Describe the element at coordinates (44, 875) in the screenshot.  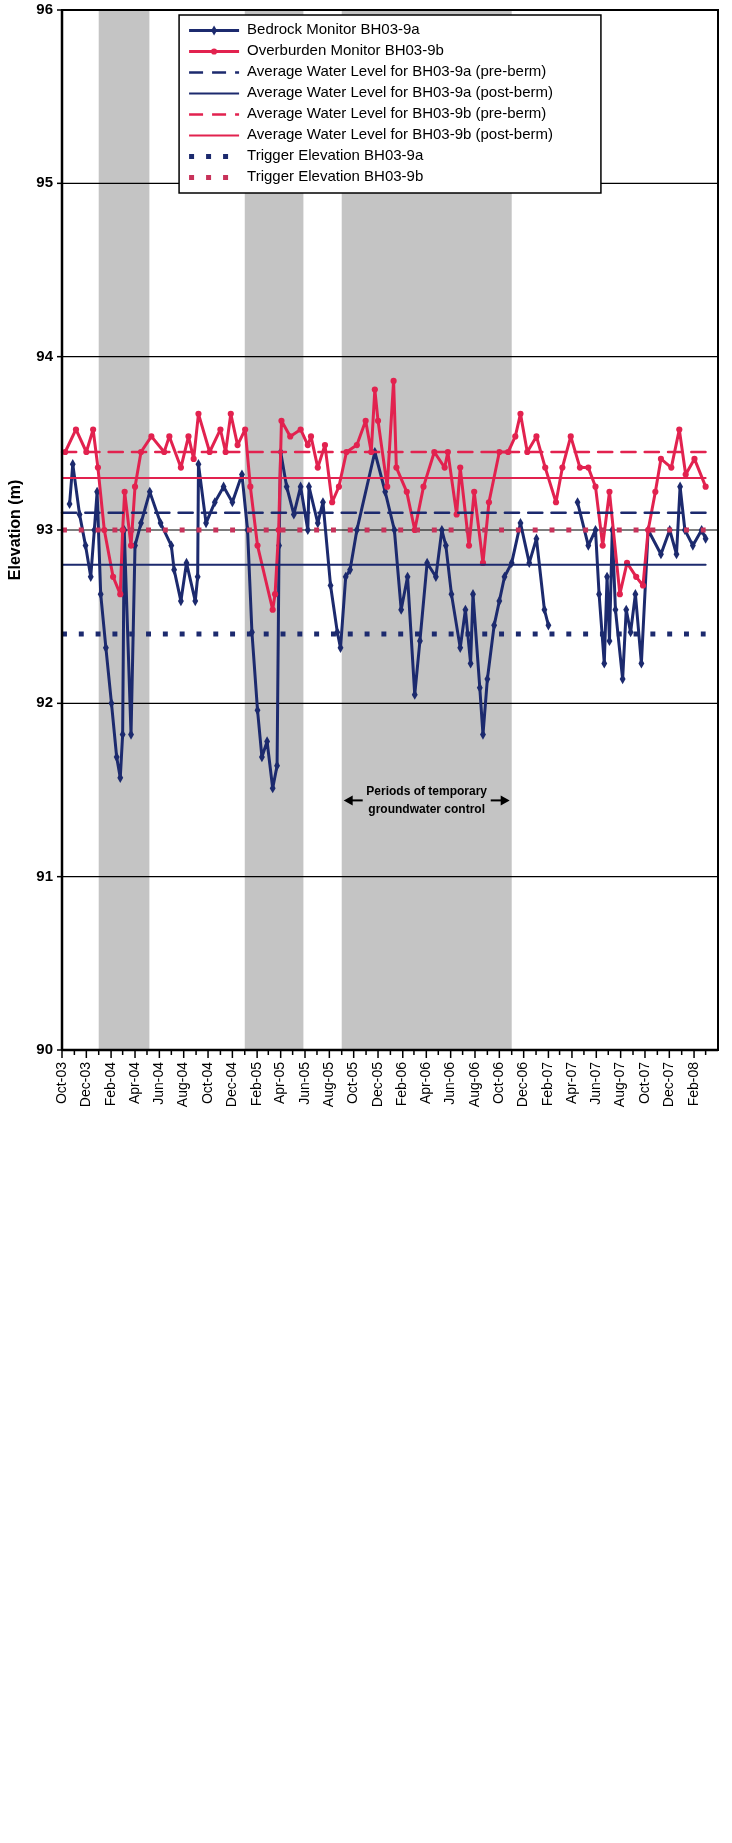
I see `y-tick-label: 91` at that location.